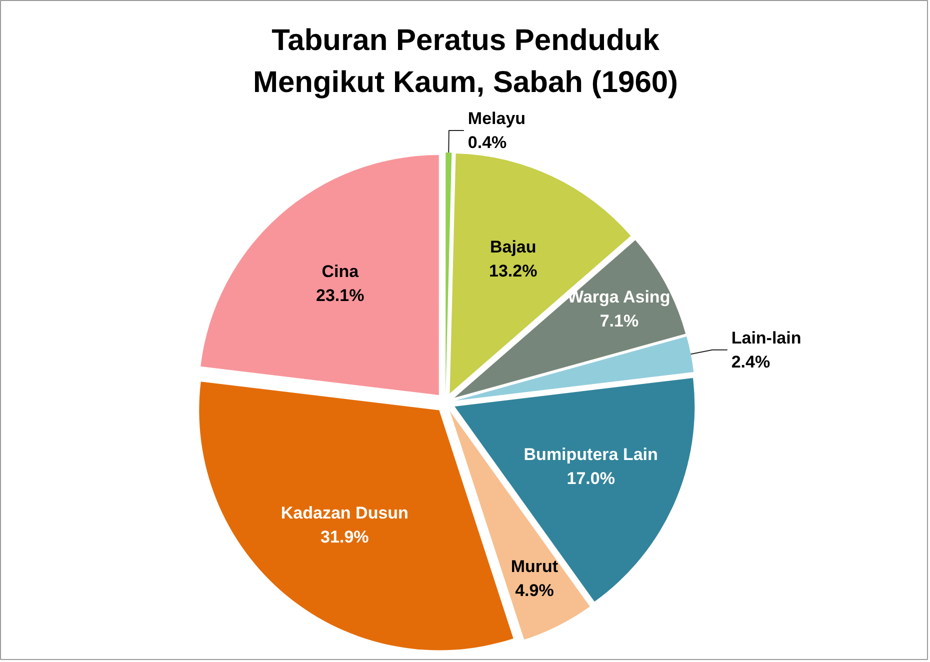 This screenshot has width=930, height=662. I want to click on slice-label: Bajau, so click(513, 246).